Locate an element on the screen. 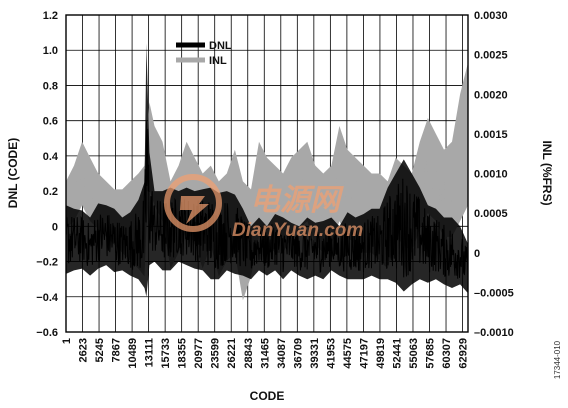 This screenshot has height=408, width=568. right-axis-tick-label: 0 is located at coordinates (477, 254).